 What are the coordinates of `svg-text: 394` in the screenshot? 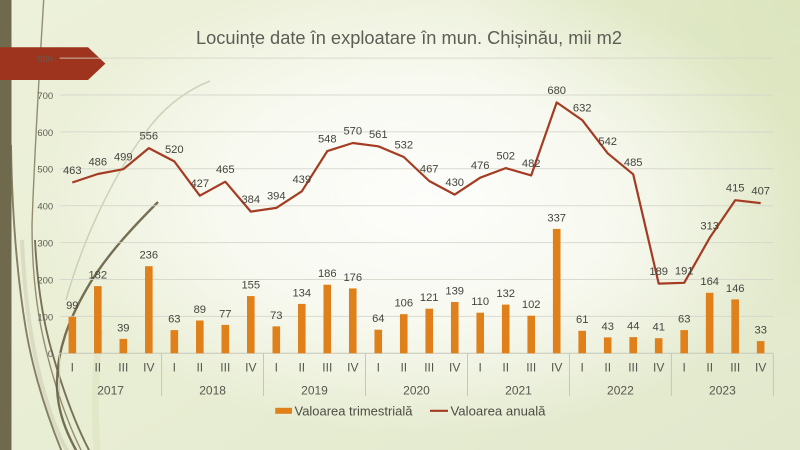 It's located at (276, 196).